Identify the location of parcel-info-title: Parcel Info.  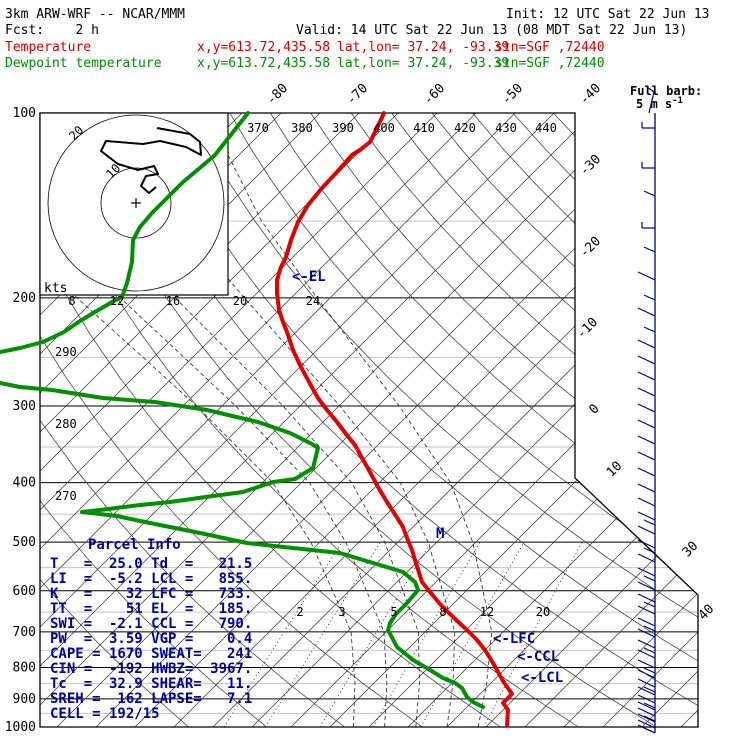
(134, 545).